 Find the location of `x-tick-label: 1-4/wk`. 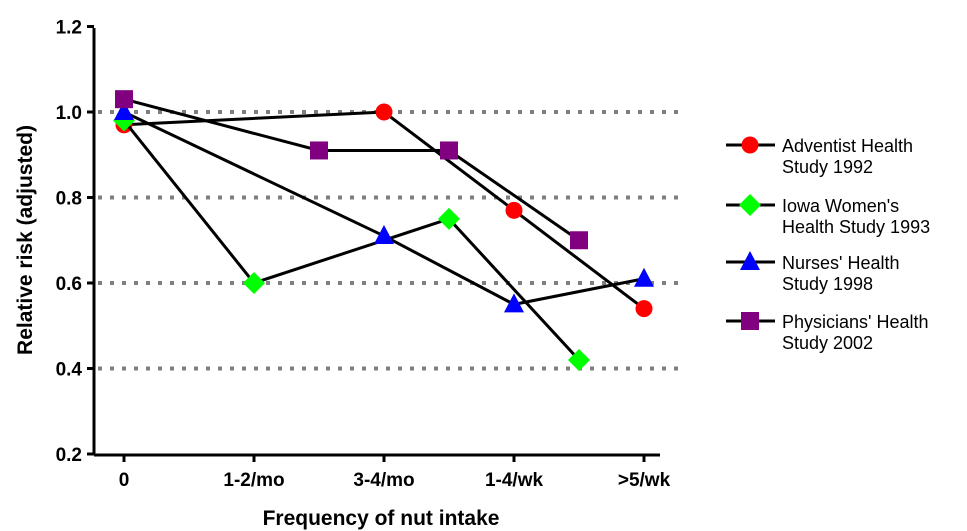

x-tick-label: 1-4/wk is located at coordinates (514, 480).